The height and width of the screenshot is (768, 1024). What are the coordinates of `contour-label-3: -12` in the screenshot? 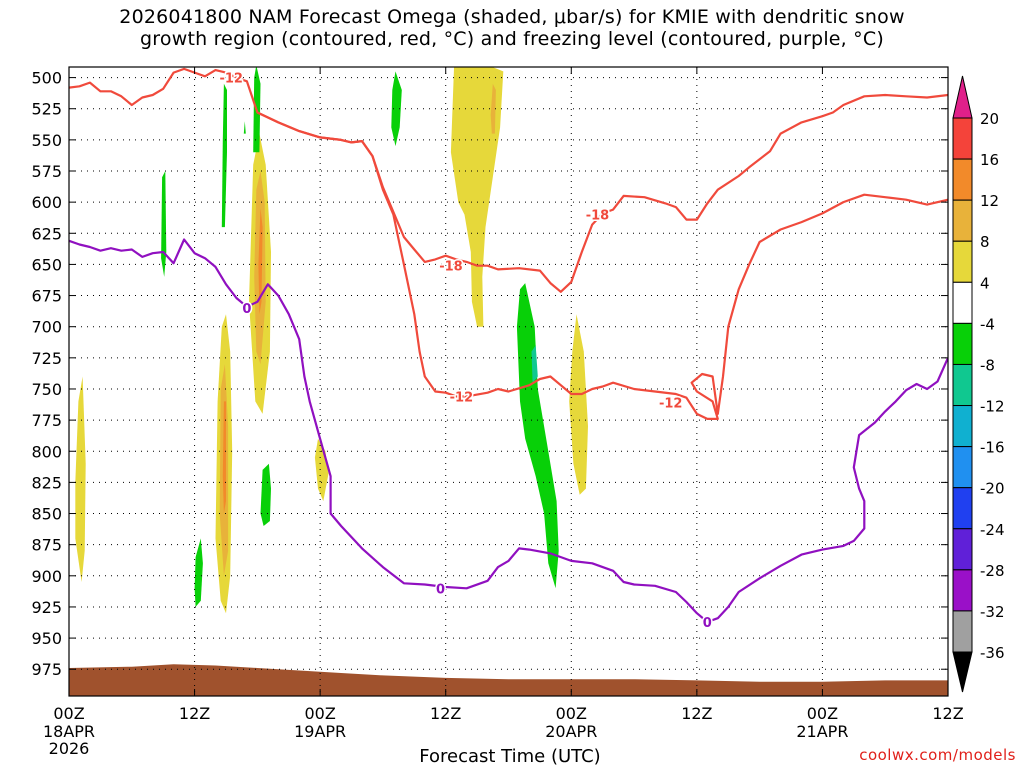 It's located at (462, 397).